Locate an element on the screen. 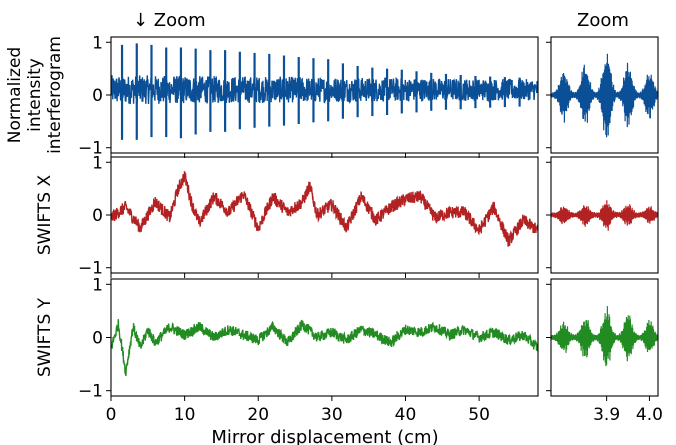 This screenshot has width=676, height=445. main-xtick-label-4: 40 is located at coordinates (406, 415).